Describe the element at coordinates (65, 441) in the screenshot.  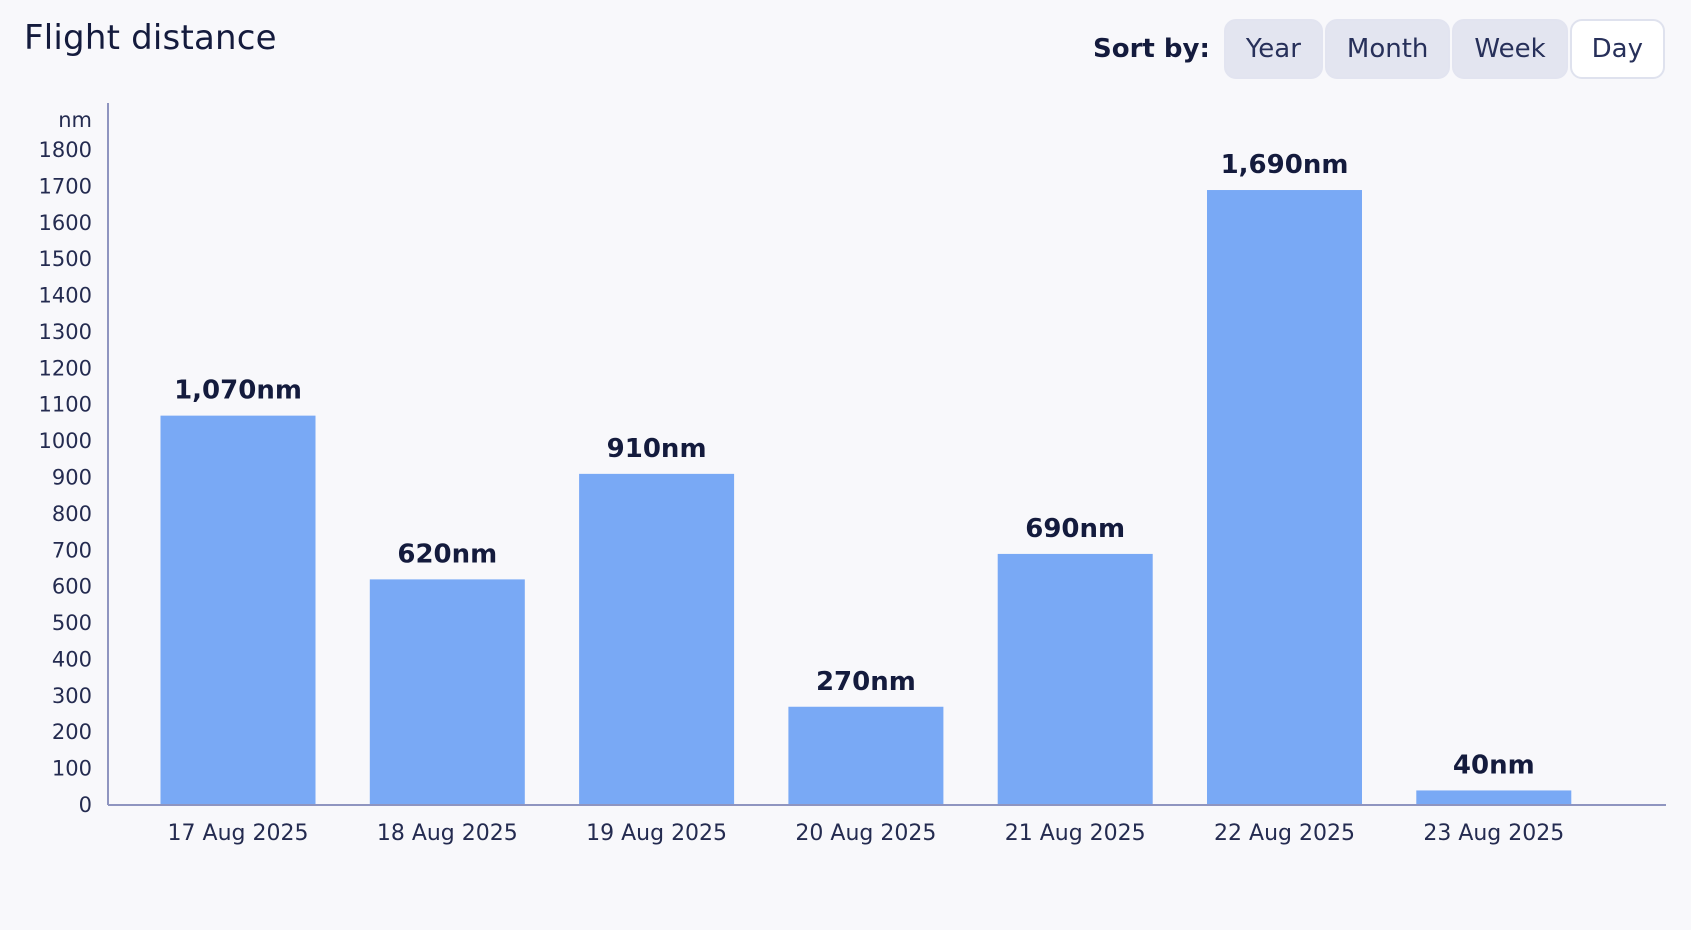
I see `y-tick-label: 1000` at that location.